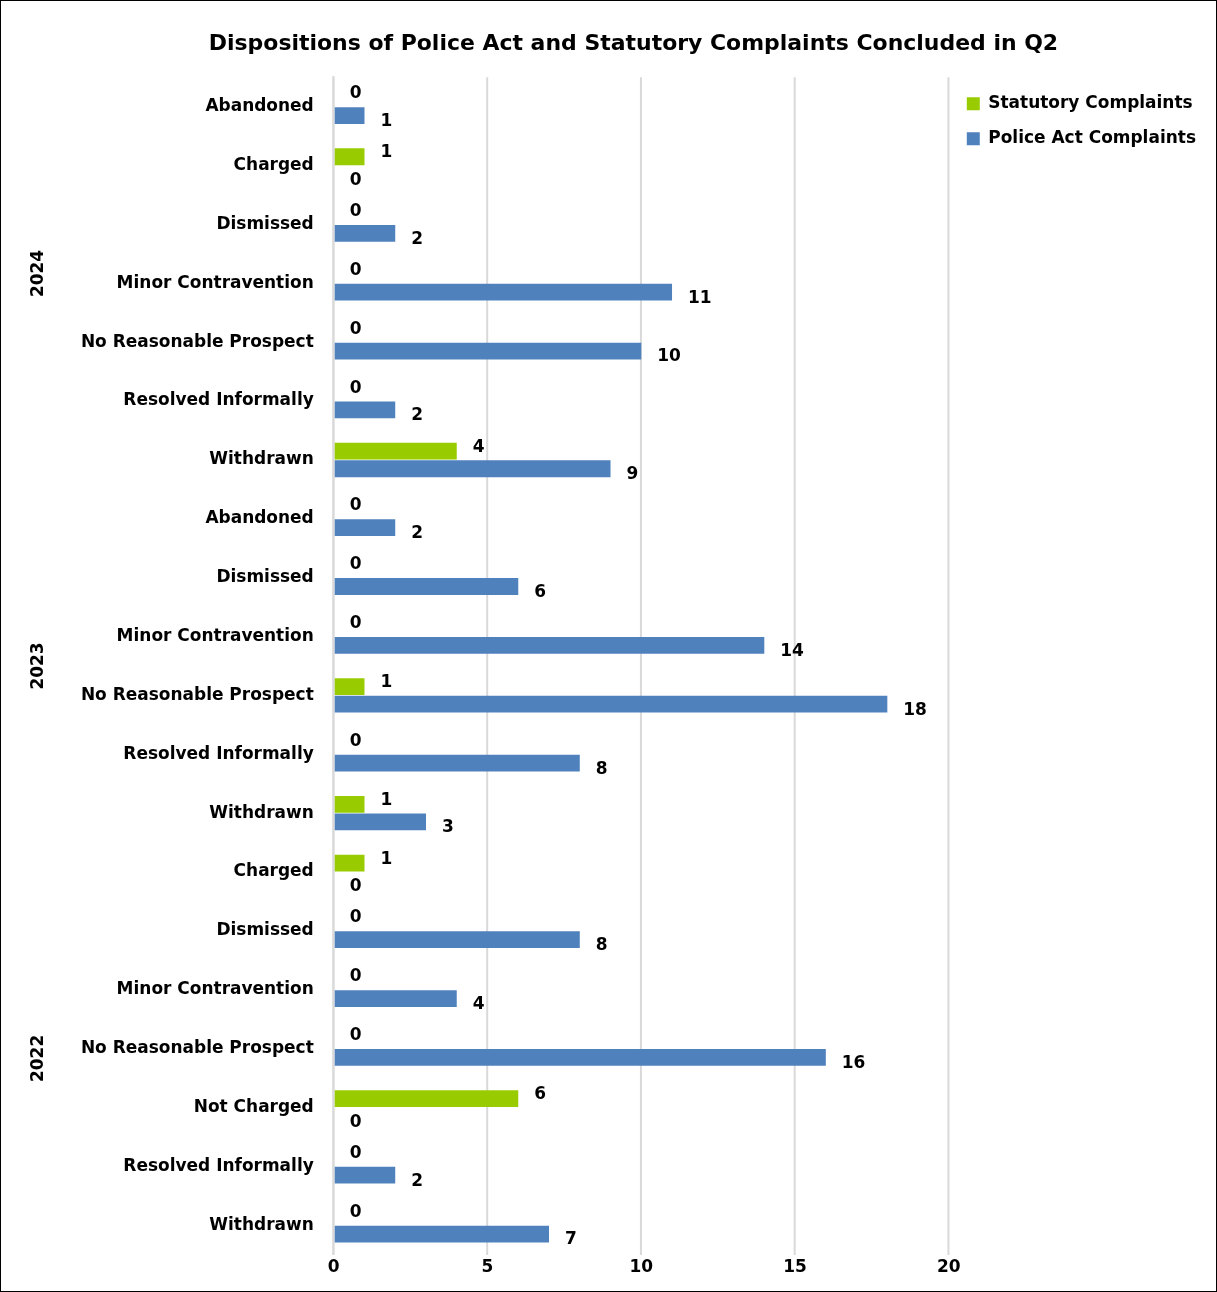  I want to click on x-tick-label: 5, so click(487, 1266).